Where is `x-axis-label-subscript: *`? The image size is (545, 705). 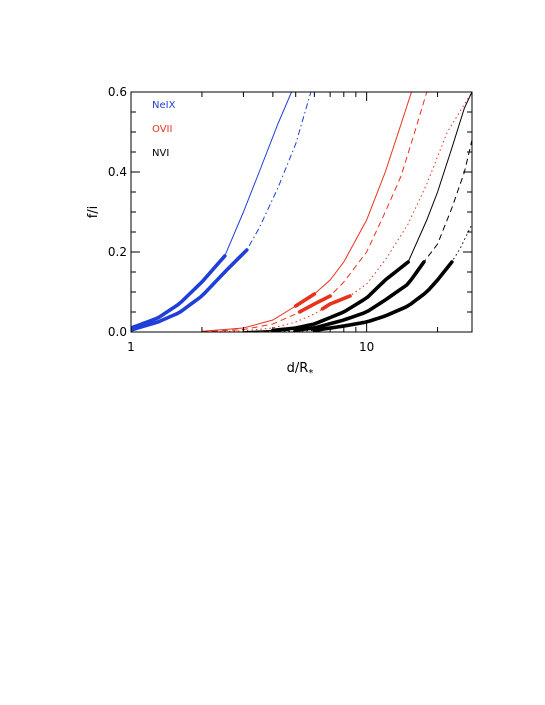
x-axis-label-subscript: * is located at coordinates (310, 373).